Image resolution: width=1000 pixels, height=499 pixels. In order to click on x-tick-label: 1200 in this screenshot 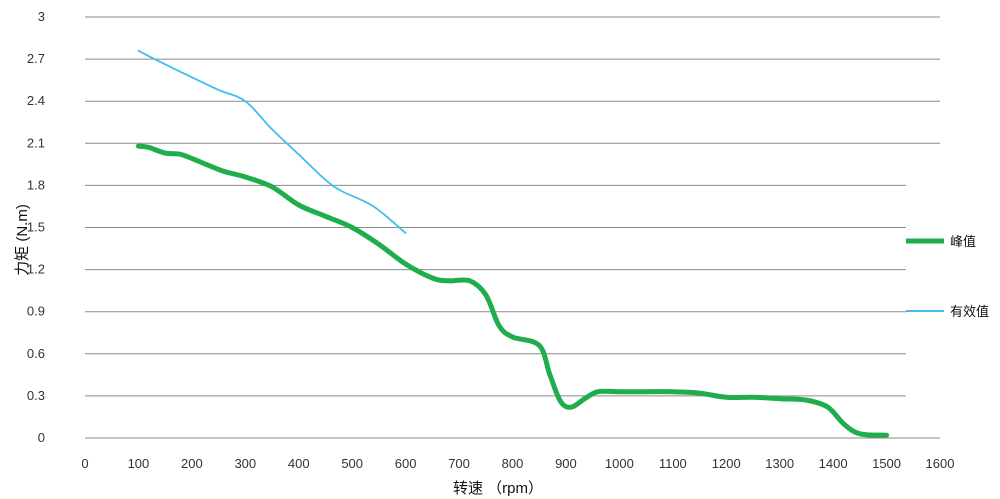, I will do `click(726, 463)`.